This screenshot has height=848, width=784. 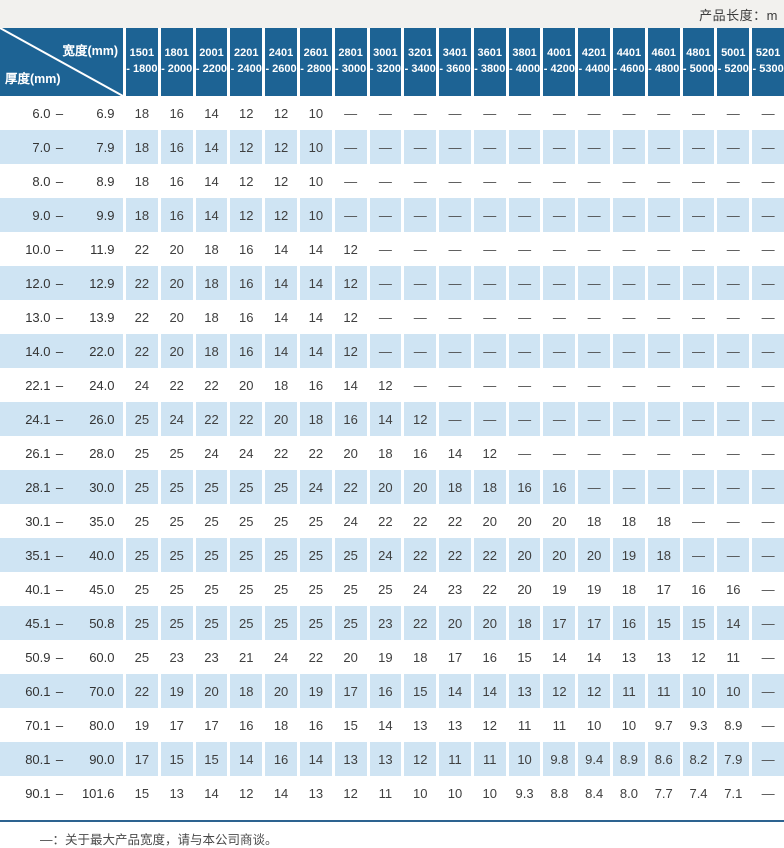 What do you see at coordinates (392, 14) in the screenshot?
I see `top-note-bar: 产品长度：m` at bounding box center [392, 14].